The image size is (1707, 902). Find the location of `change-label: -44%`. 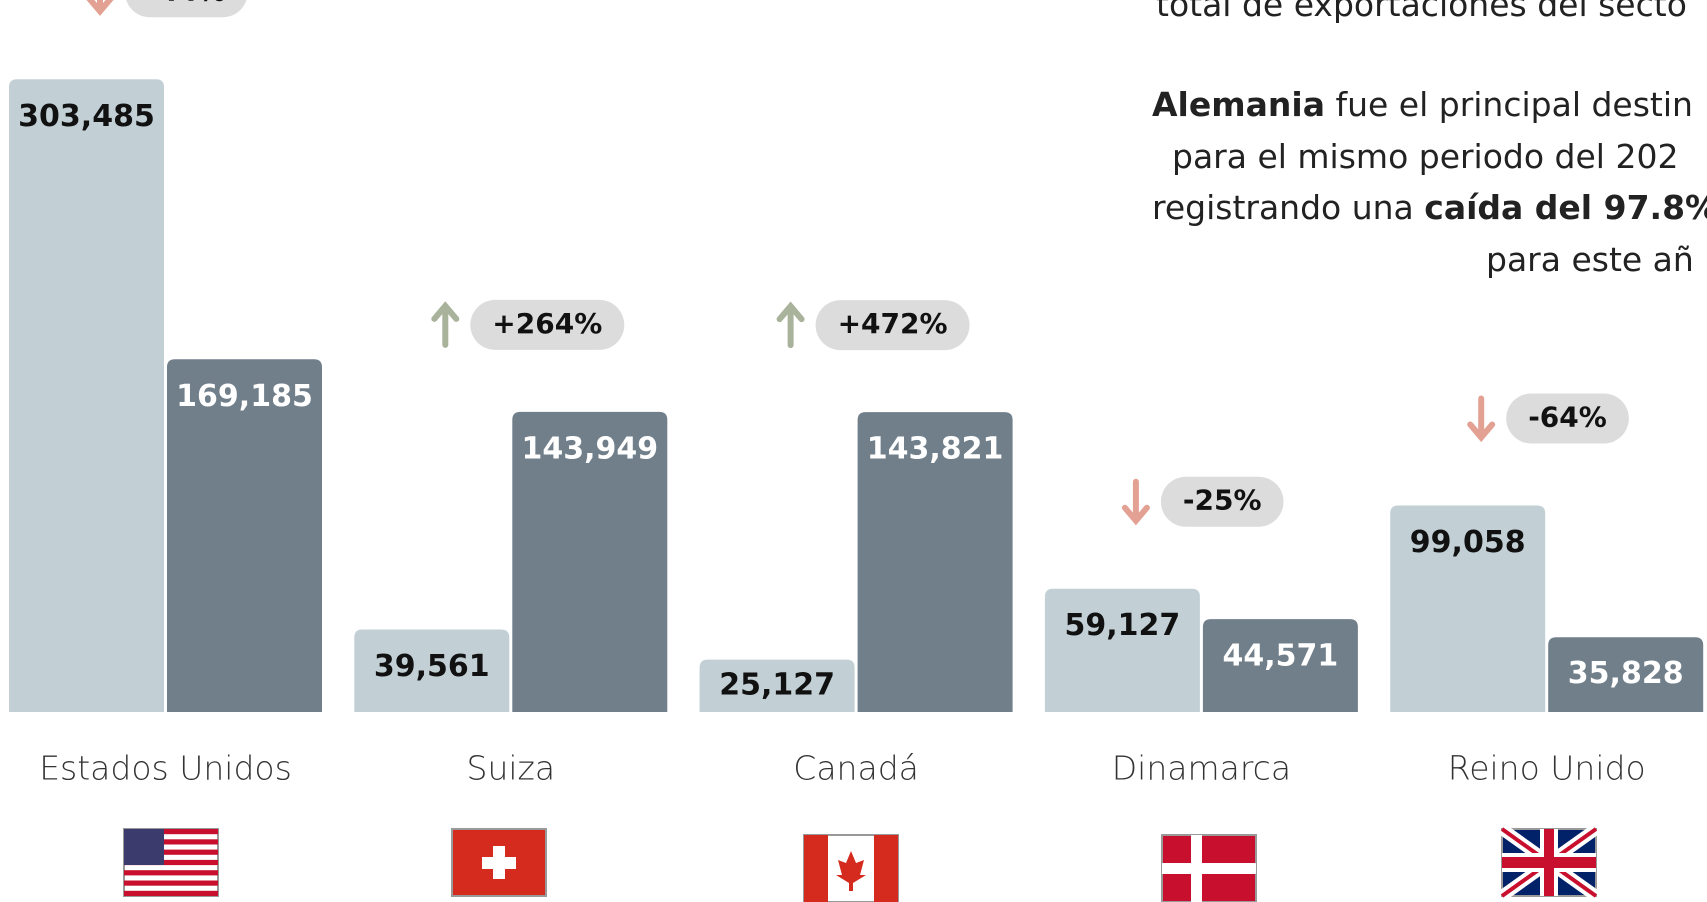

change-label: -44% is located at coordinates (186, 3).